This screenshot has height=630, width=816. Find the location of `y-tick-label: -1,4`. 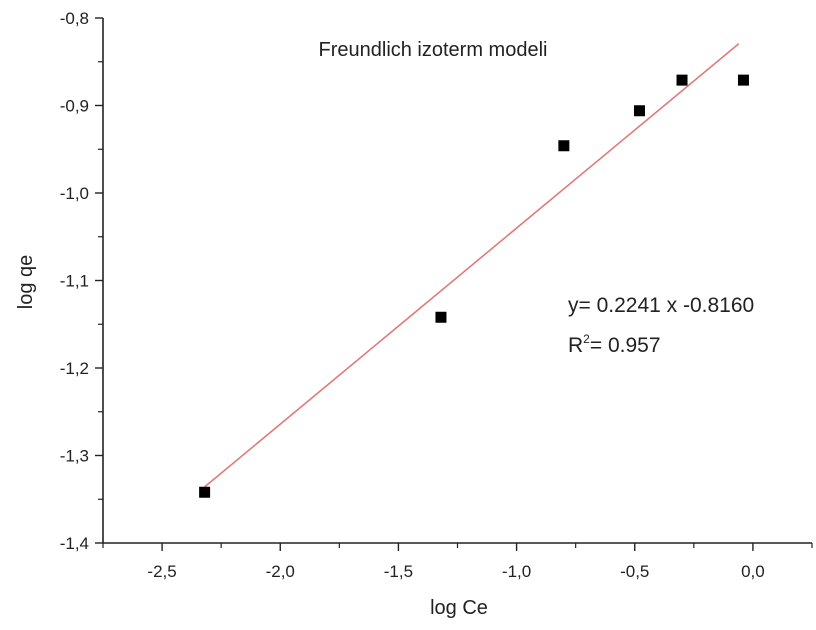

y-tick-label: -1,4 is located at coordinates (74, 543).